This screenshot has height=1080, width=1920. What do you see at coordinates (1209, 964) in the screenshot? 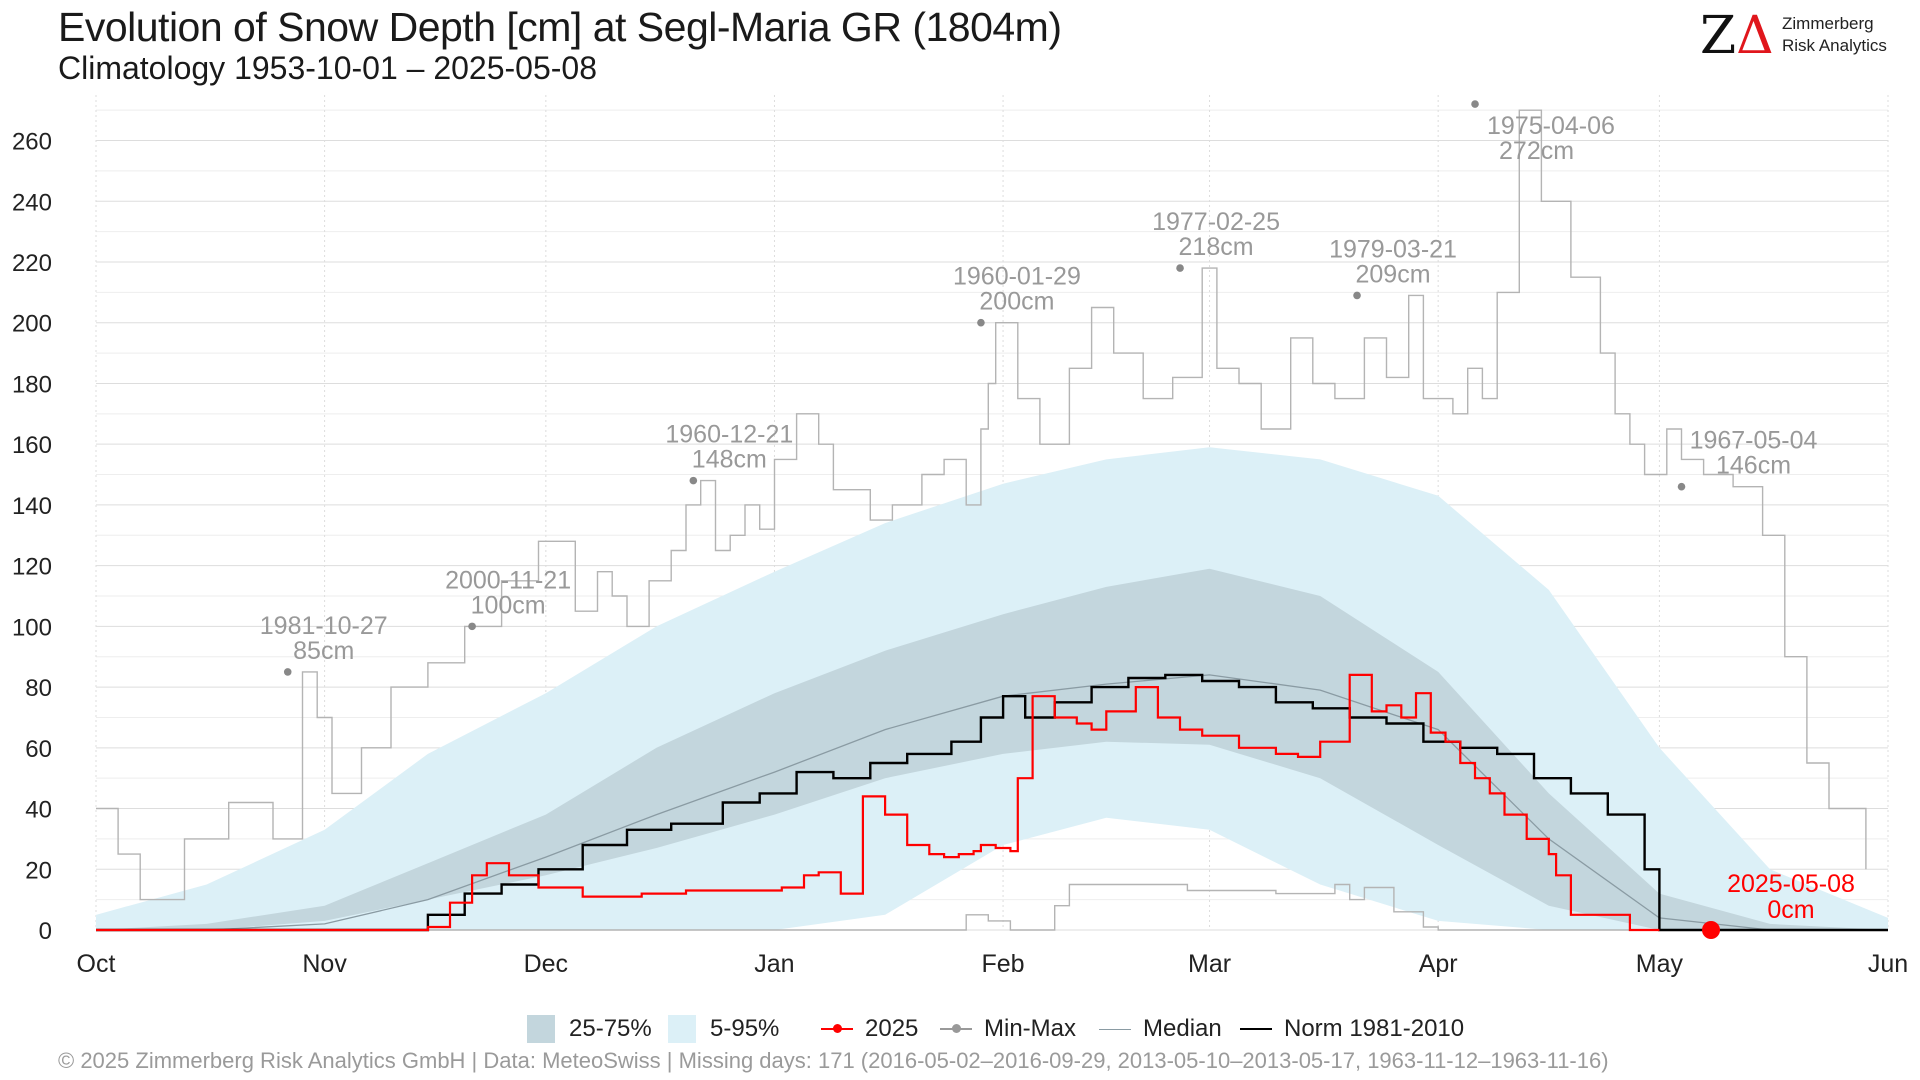
I see `x-tick-label: Mar` at bounding box center [1209, 964].